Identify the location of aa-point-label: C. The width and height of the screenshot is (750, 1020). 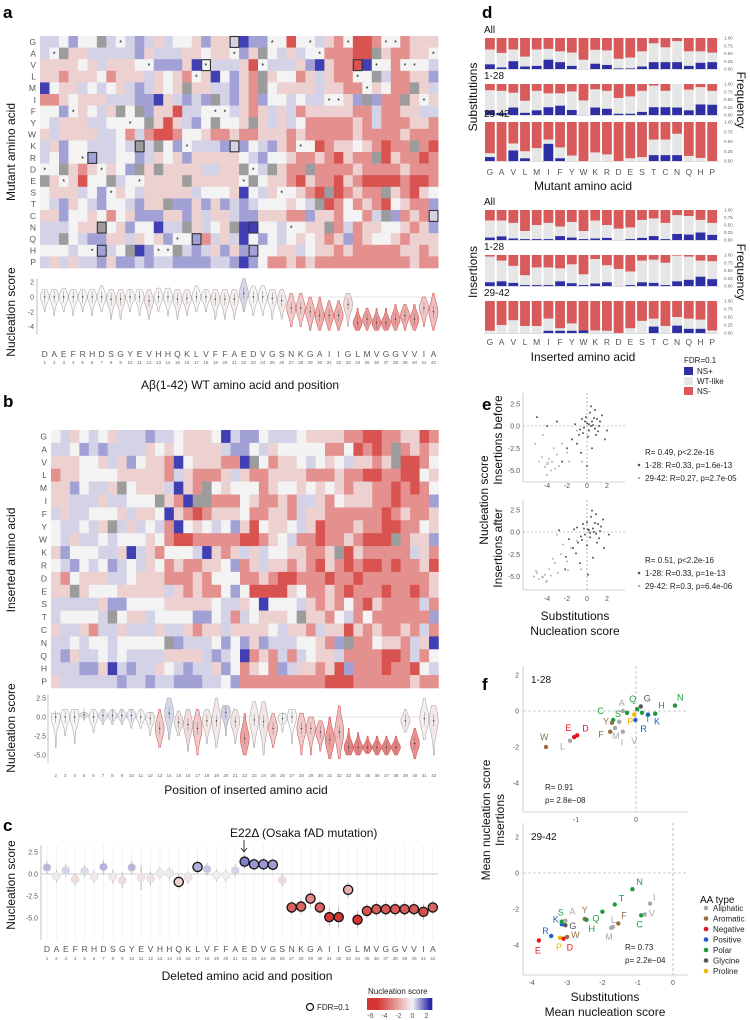
(600, 711).